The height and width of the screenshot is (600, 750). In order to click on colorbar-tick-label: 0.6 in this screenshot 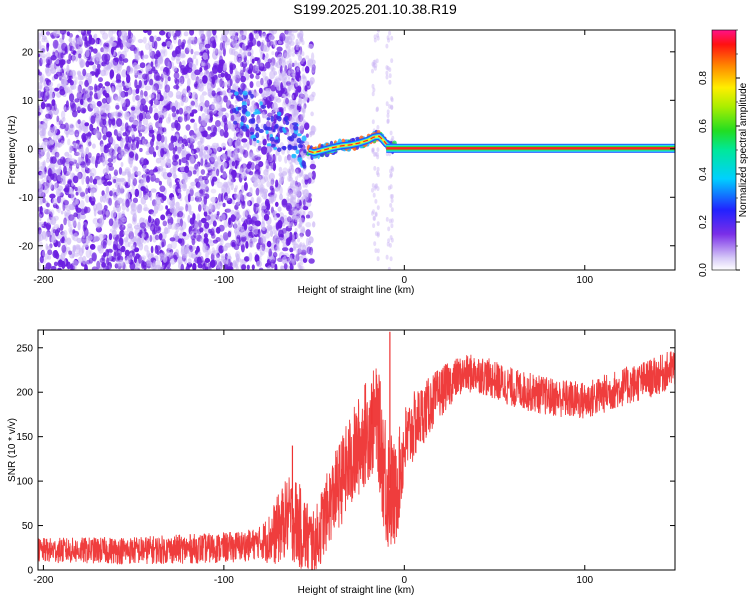, I will do `click(703, 126)`.